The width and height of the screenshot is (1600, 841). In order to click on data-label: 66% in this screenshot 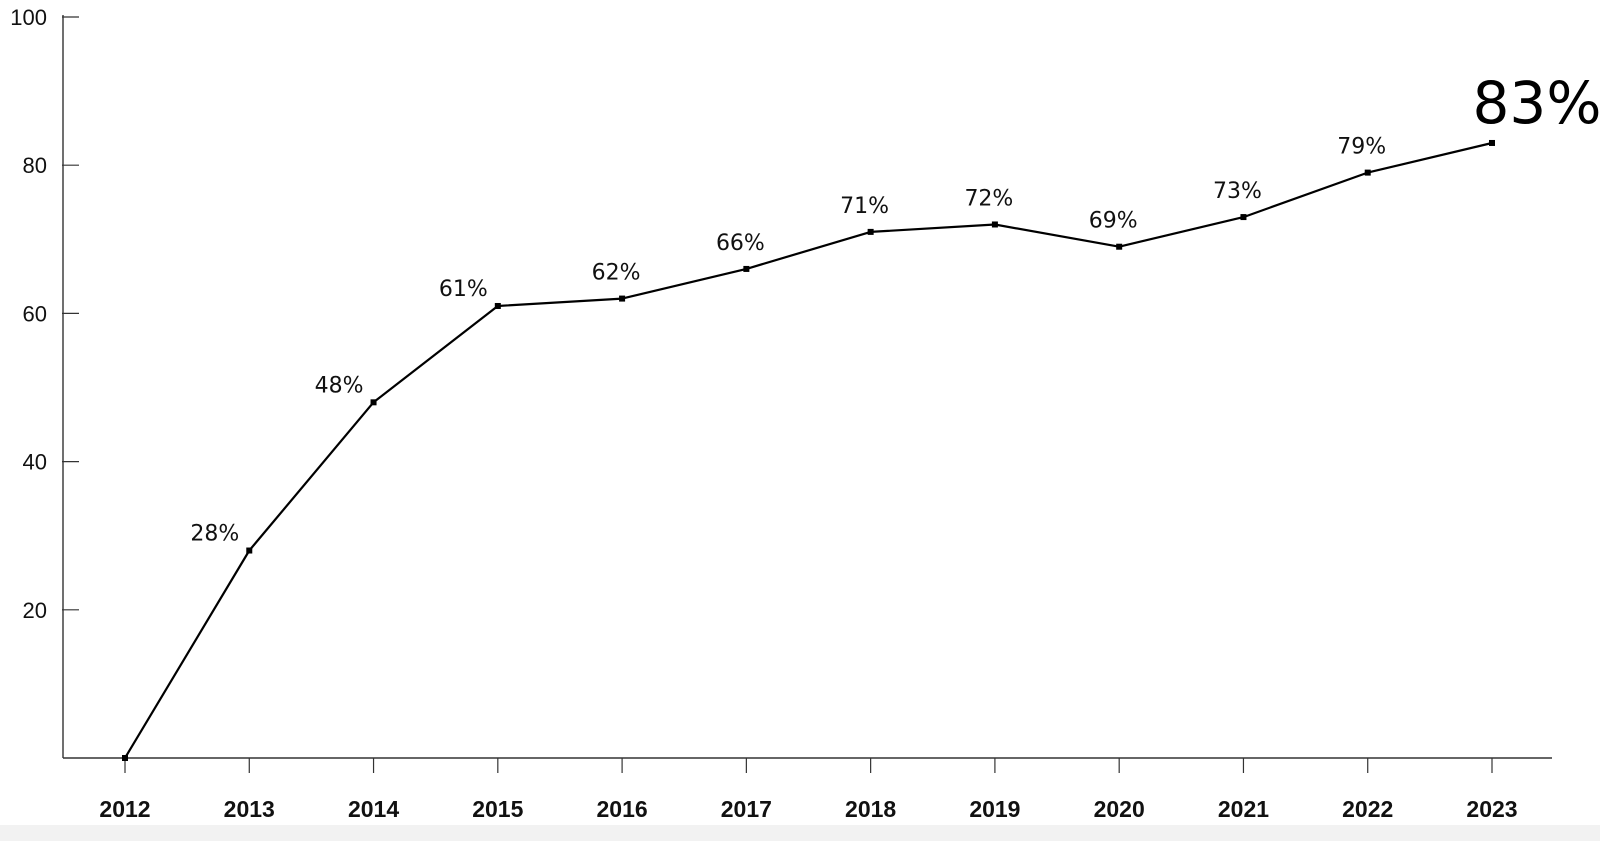, I will do `click(740, 243)`.